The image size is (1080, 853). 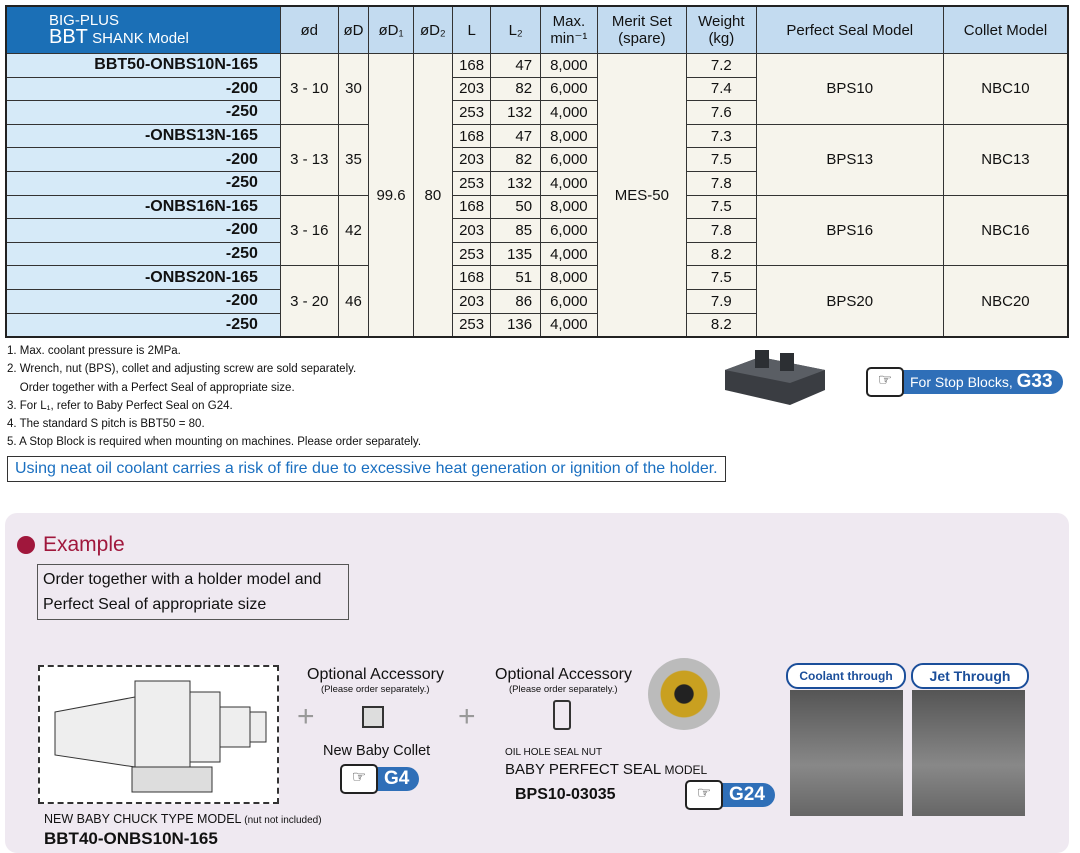 I want to click on seal-cell: BPS10, so click(x=849, y=89).